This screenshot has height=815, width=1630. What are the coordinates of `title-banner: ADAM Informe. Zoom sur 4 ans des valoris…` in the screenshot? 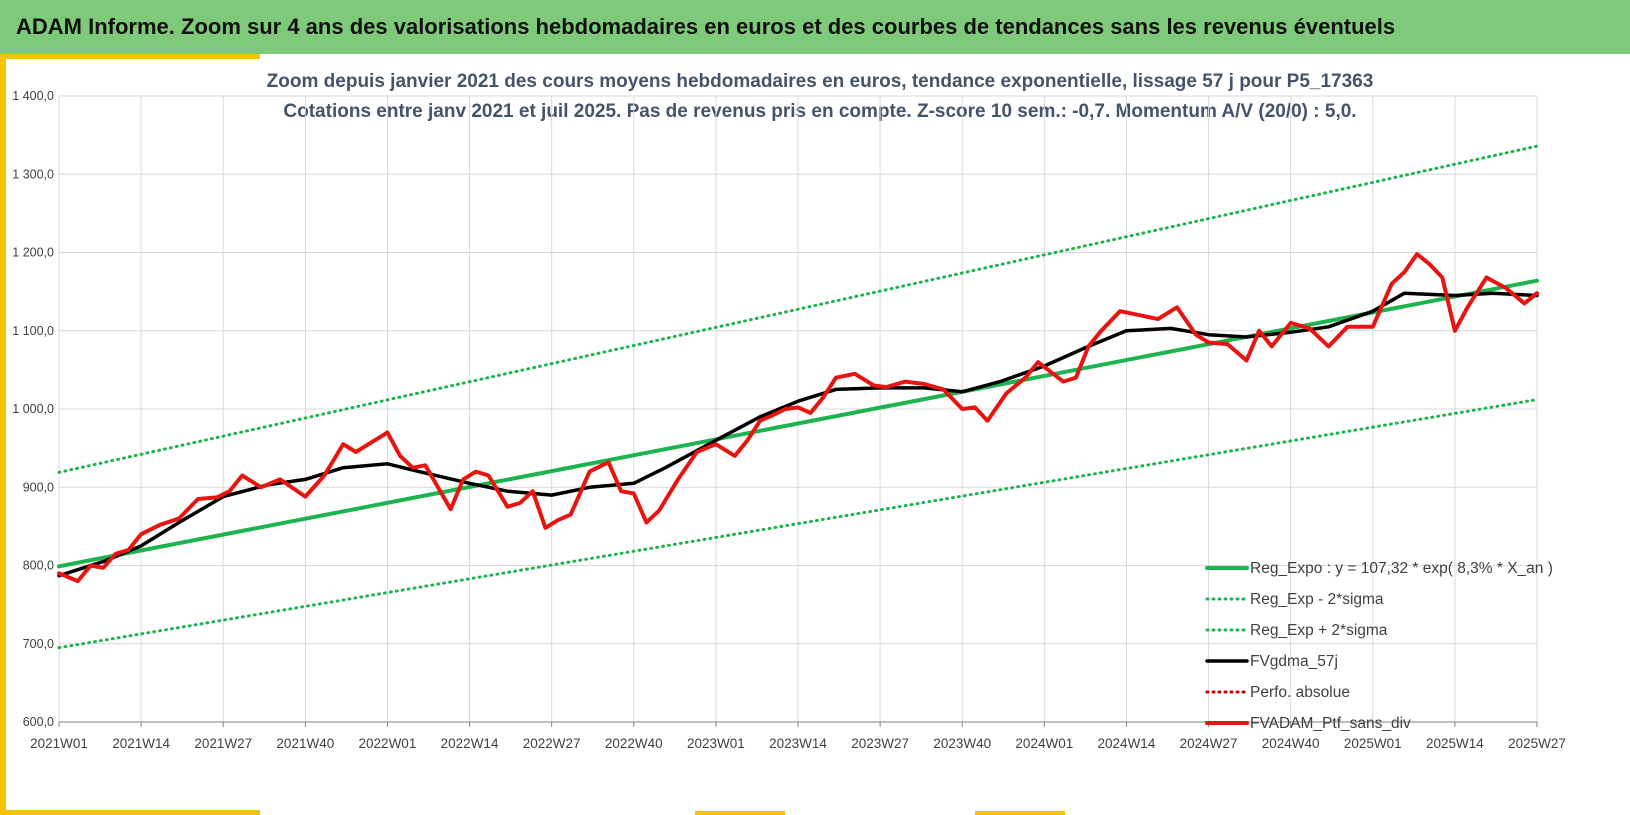 It's located at (815, 27).